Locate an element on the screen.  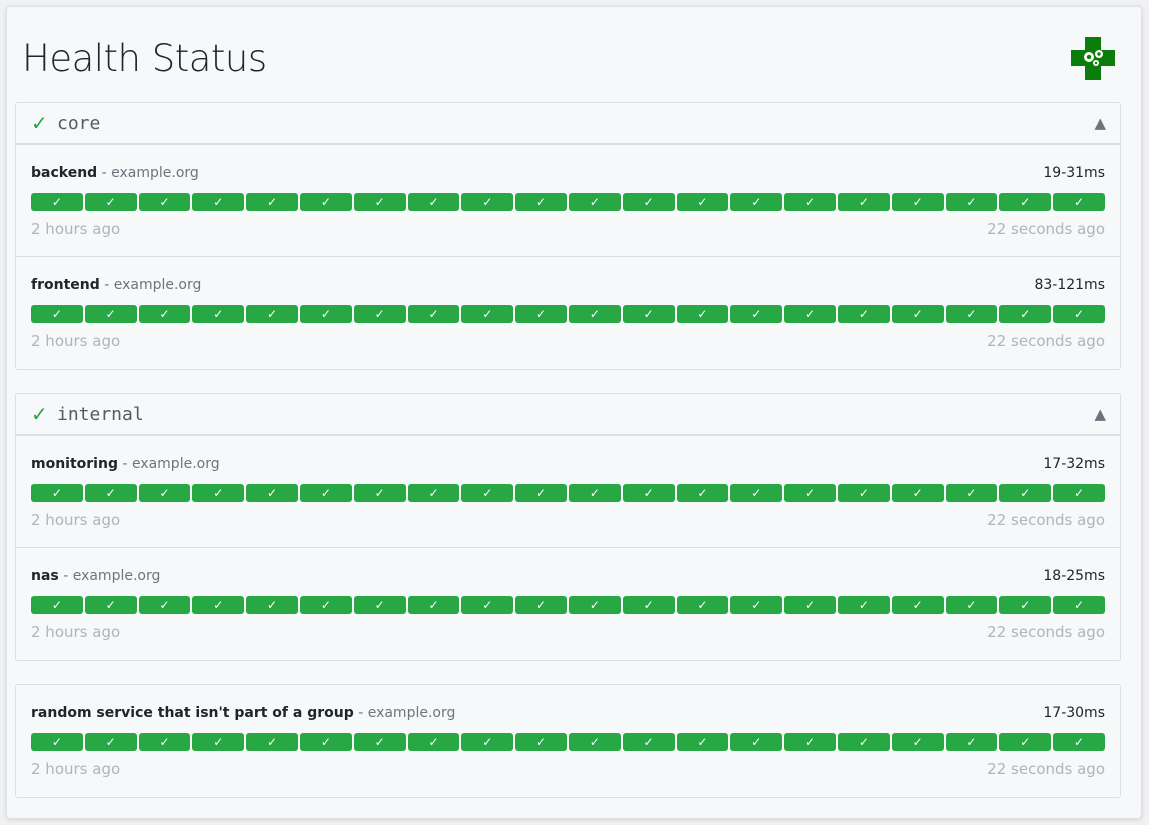
group-header: ✓ core ▲ is located at coordinates (568, 124).